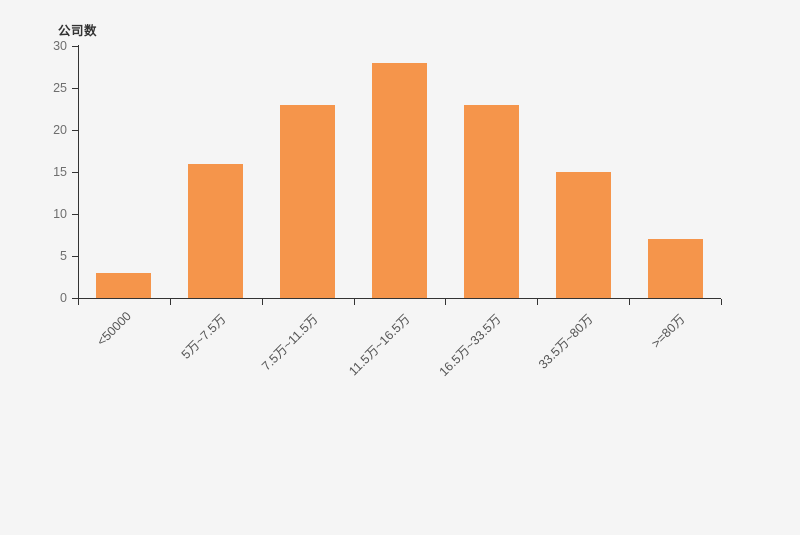  I want to click on x-axis-line, so click(399, 298).